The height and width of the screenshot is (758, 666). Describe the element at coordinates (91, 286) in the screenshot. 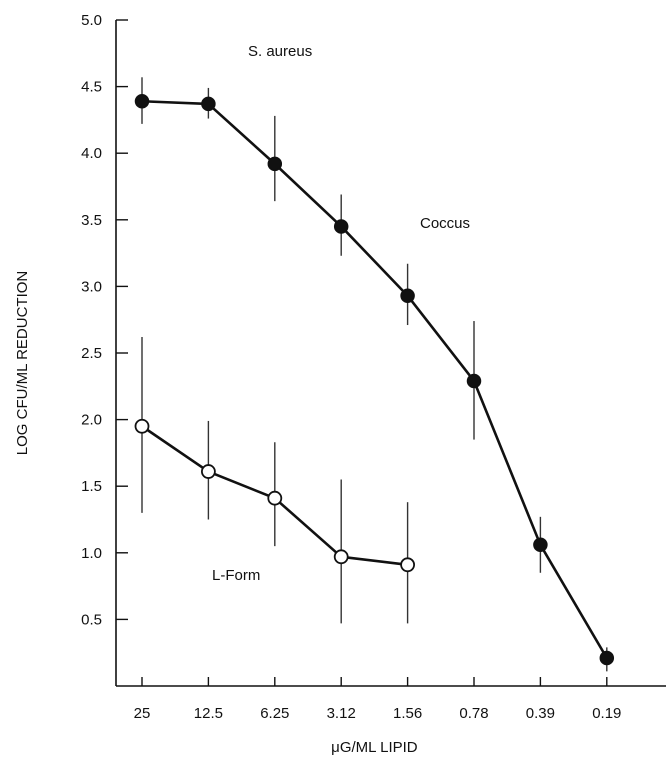

I see `y-tick-label: 3.0` at that location.